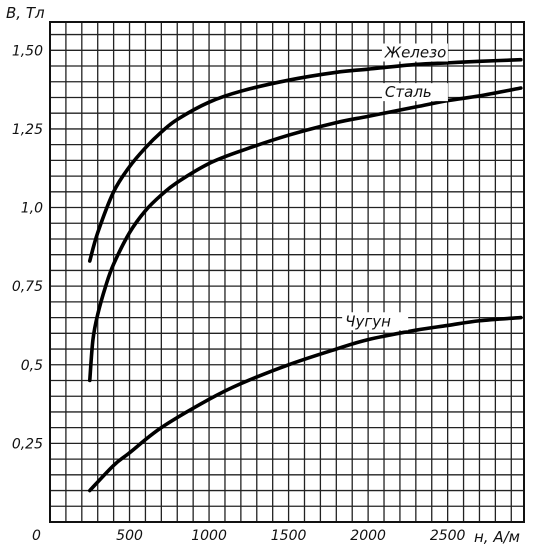 The width and height of the screenshot is (536, 550). I want to click on y-tick-label: 1,0, so click(32, 209).